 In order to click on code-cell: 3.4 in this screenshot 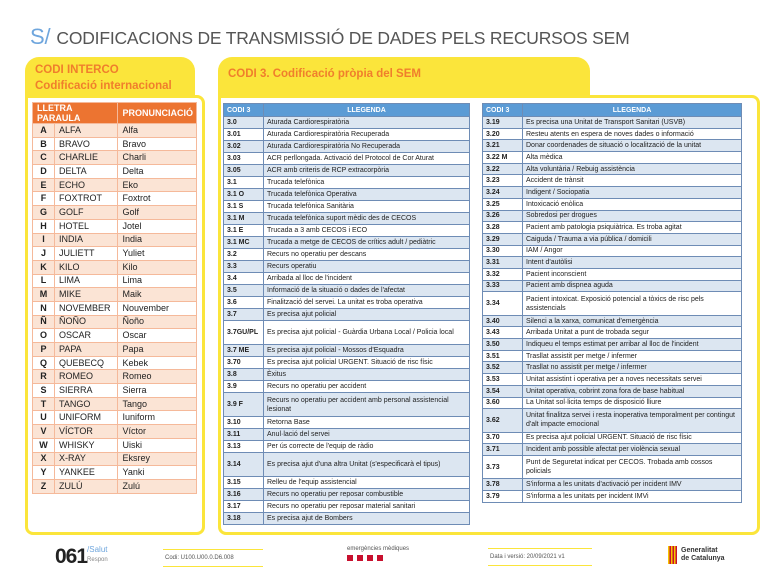, I will do `click(243, 278)`.